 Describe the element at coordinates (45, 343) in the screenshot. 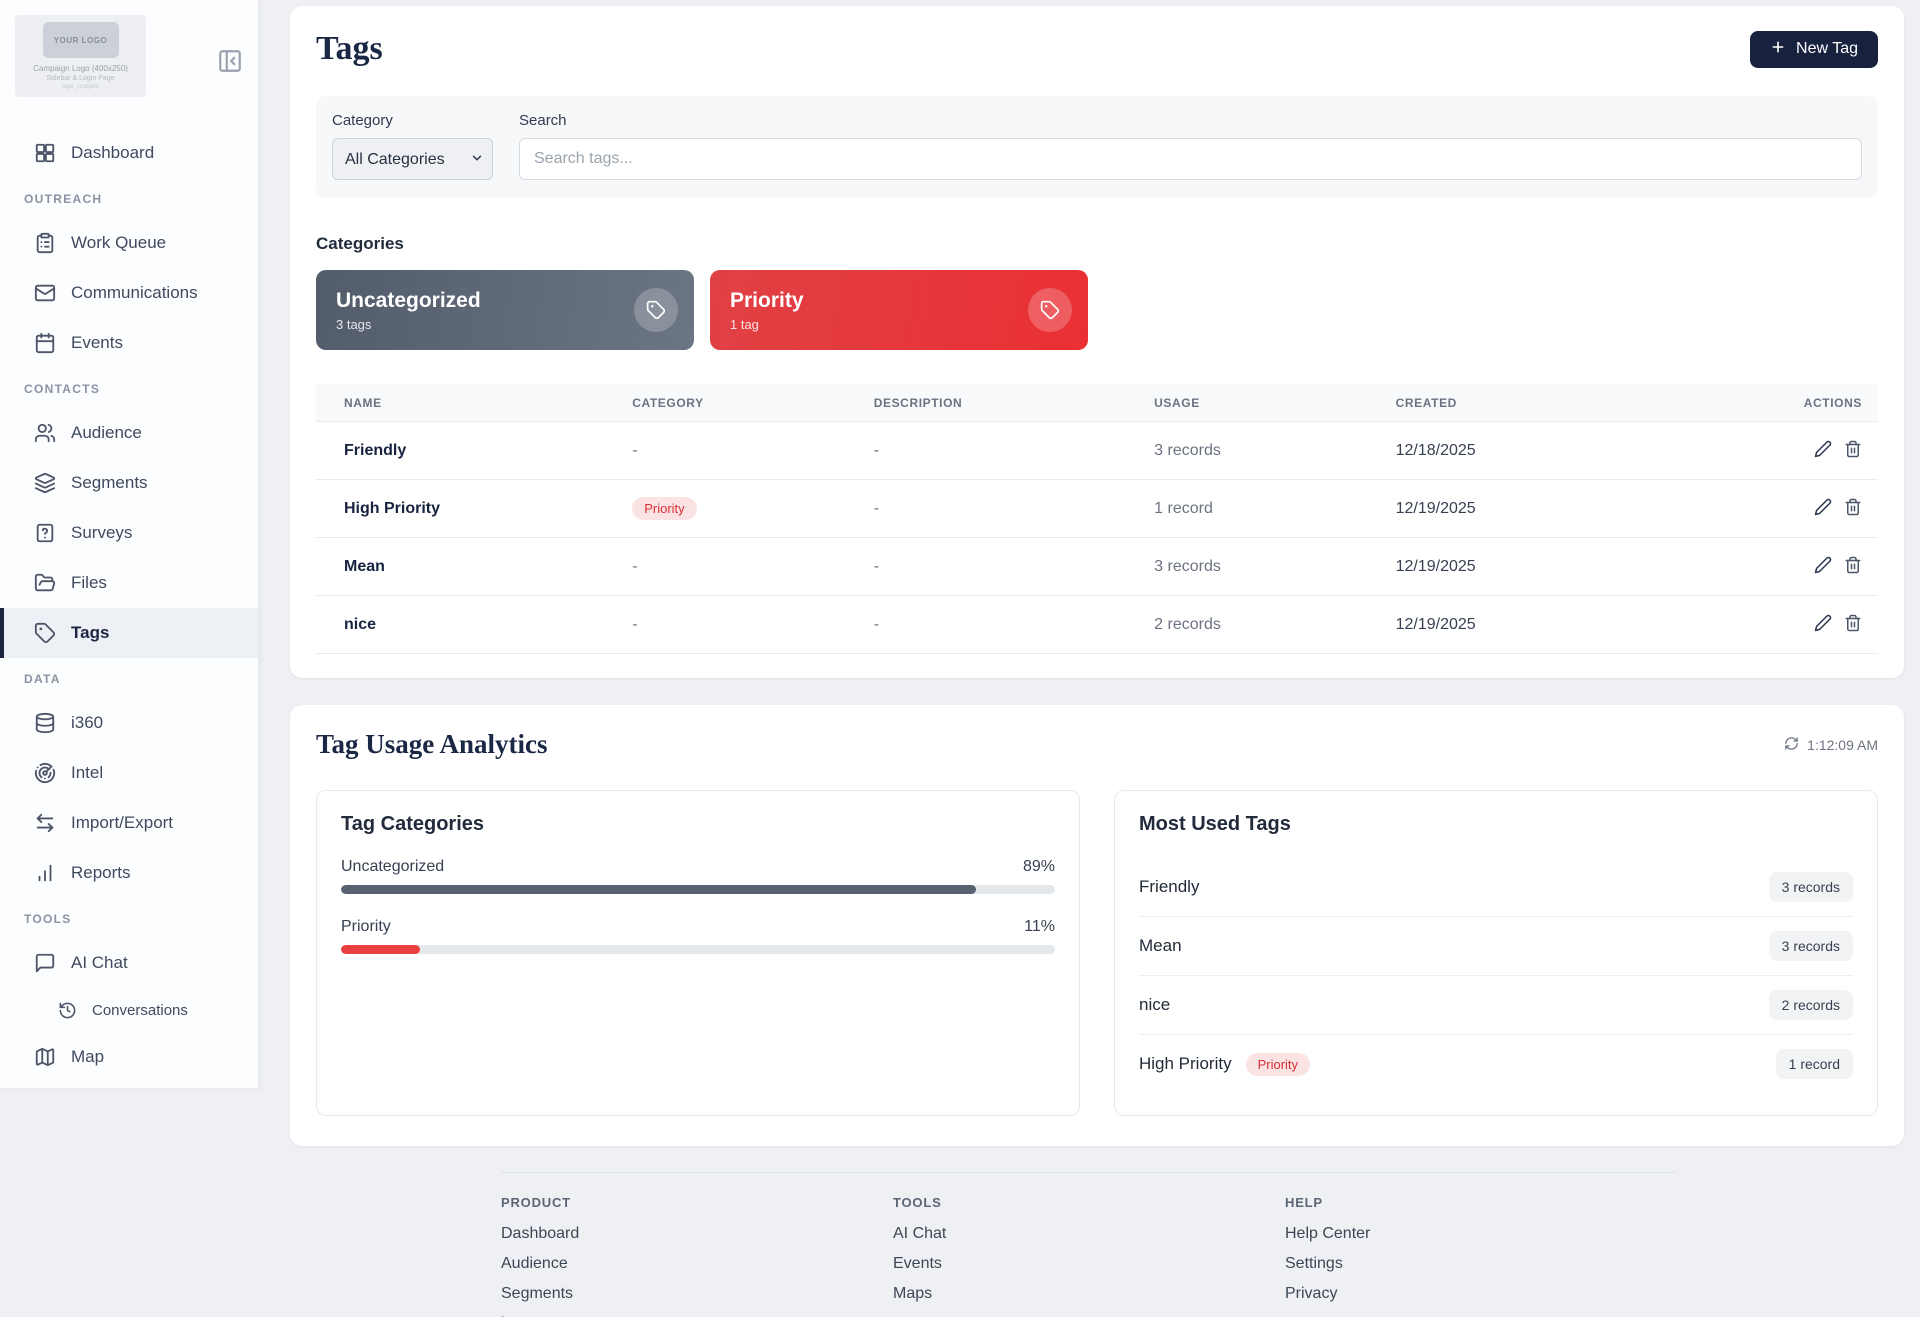

I see `calendar-icon` at that location.